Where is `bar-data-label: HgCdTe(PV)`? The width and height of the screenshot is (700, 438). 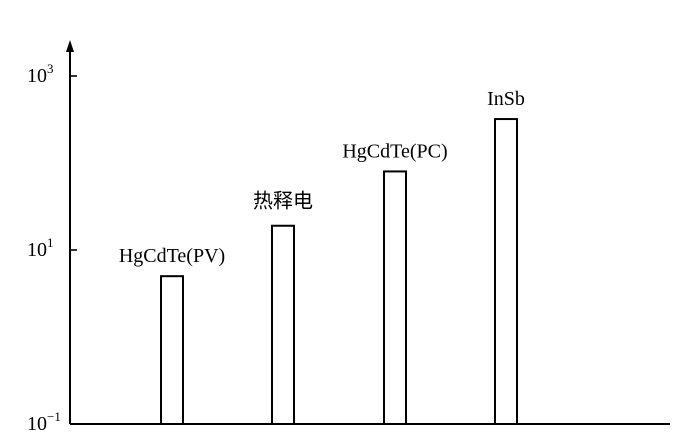 bar-data-label: HgCdTe(PV) is located at coordinates (172, 256).